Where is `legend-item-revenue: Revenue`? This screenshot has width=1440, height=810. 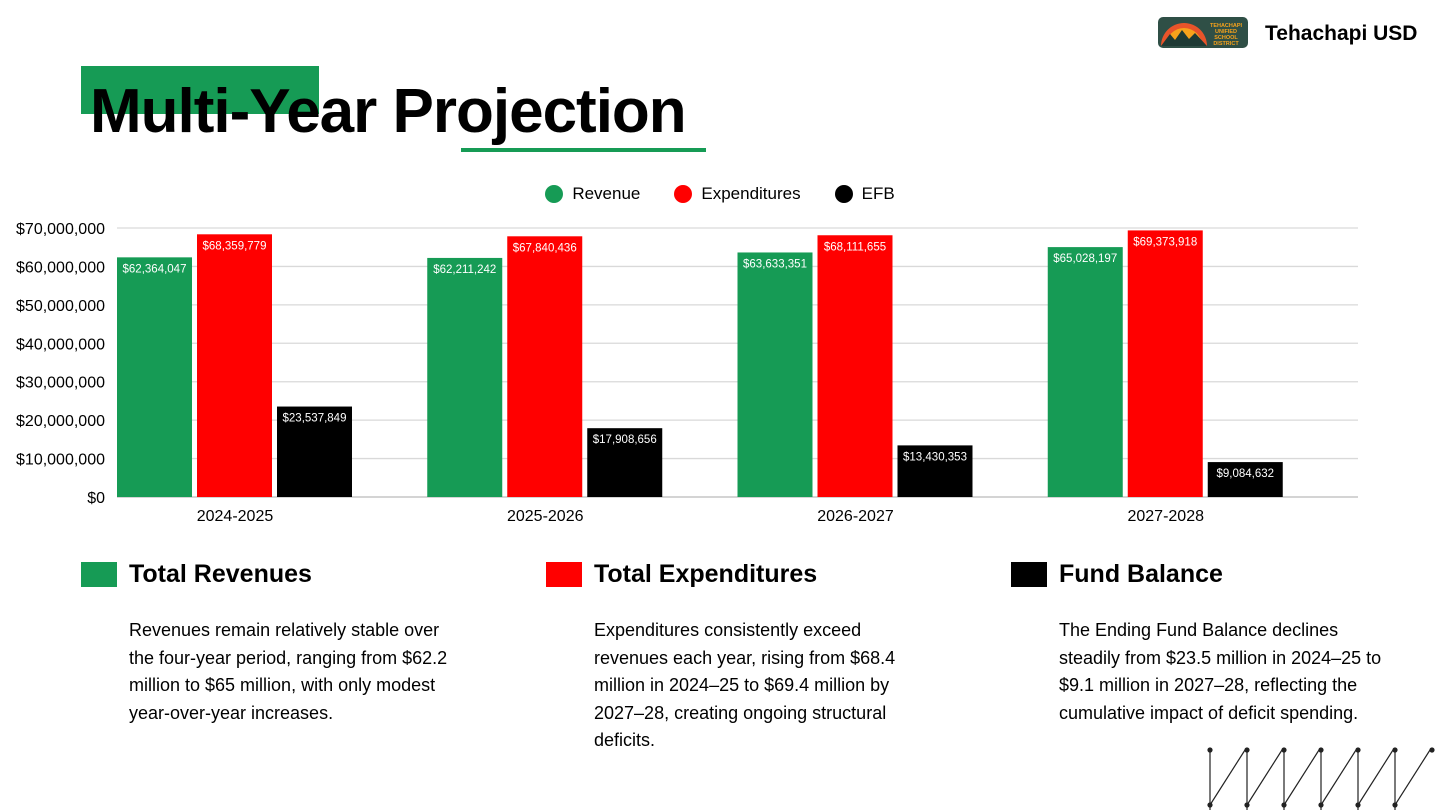
legend-item-revenue: Revenue is located at coordinates (592, 194).